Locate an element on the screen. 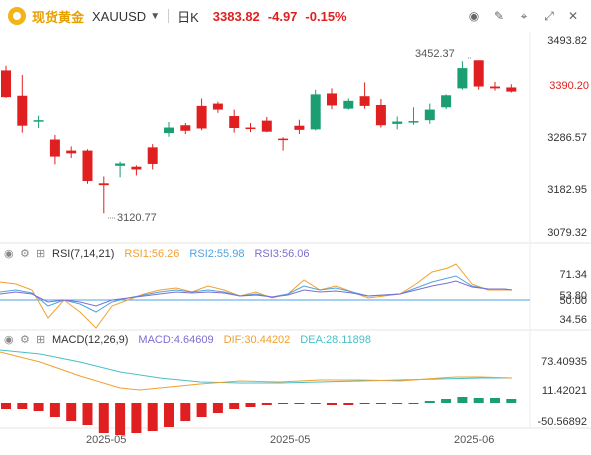 This screenshot has height=455, width=591. price-axis-label: 3286.57 is located at coordinates (567, 138).